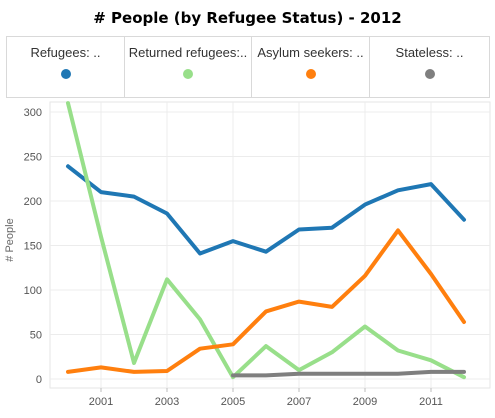 Image resolution: width=495 pixels, height=418 pixels. What do you see at coordinates (348, 374) in the screenshot?
I see `series-line-stateless` at bounding box center [348, 374].